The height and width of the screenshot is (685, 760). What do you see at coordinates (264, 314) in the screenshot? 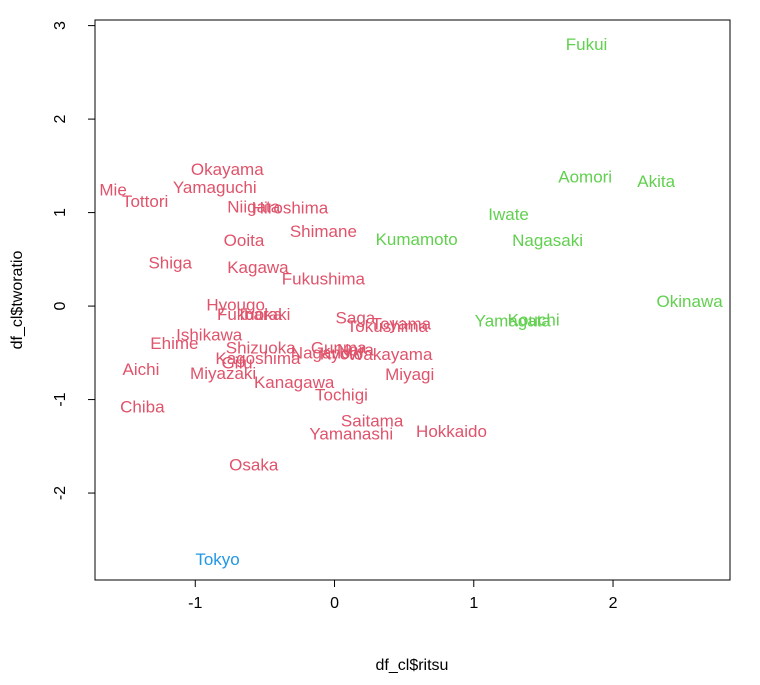
I see `point-label: Ibaraki` at bounding box center [264, 314].